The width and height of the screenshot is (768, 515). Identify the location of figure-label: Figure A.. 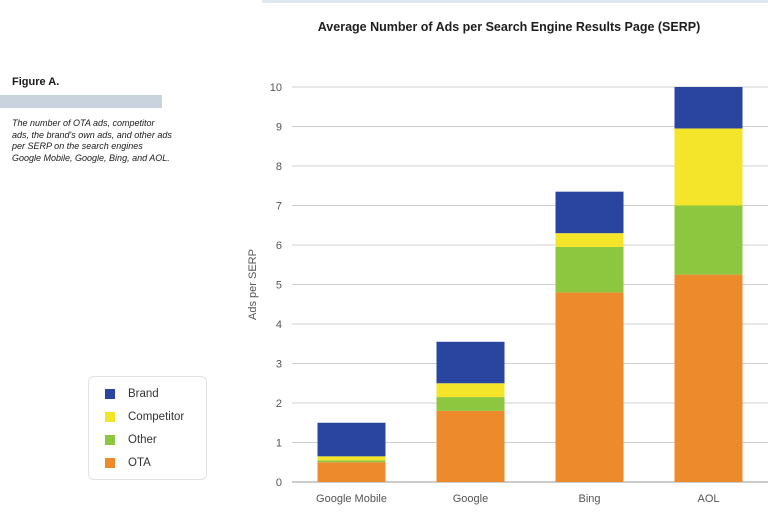
(36, 82).